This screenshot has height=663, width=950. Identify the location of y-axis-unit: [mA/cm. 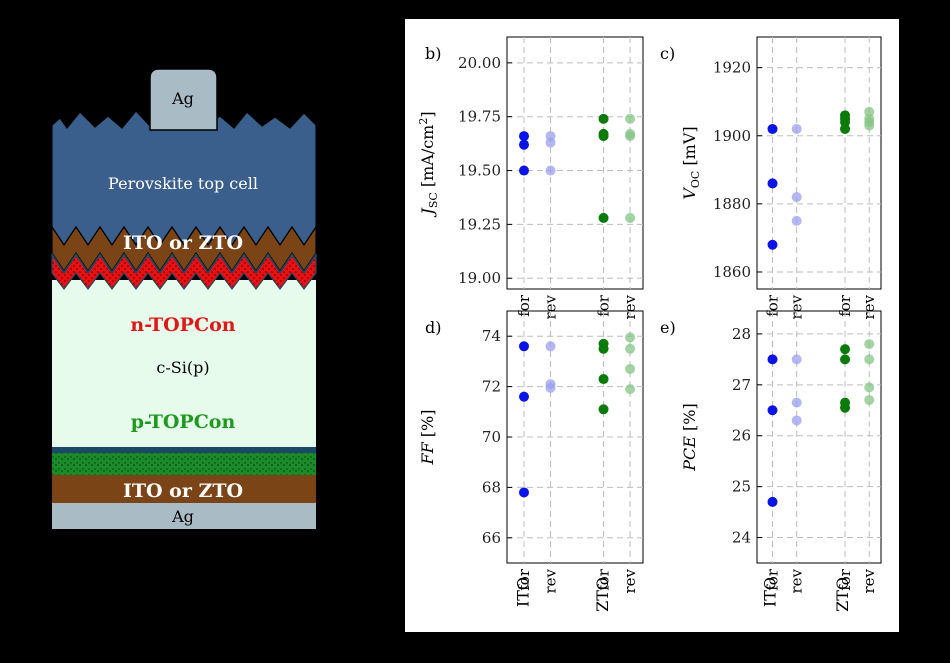
(427, 159).